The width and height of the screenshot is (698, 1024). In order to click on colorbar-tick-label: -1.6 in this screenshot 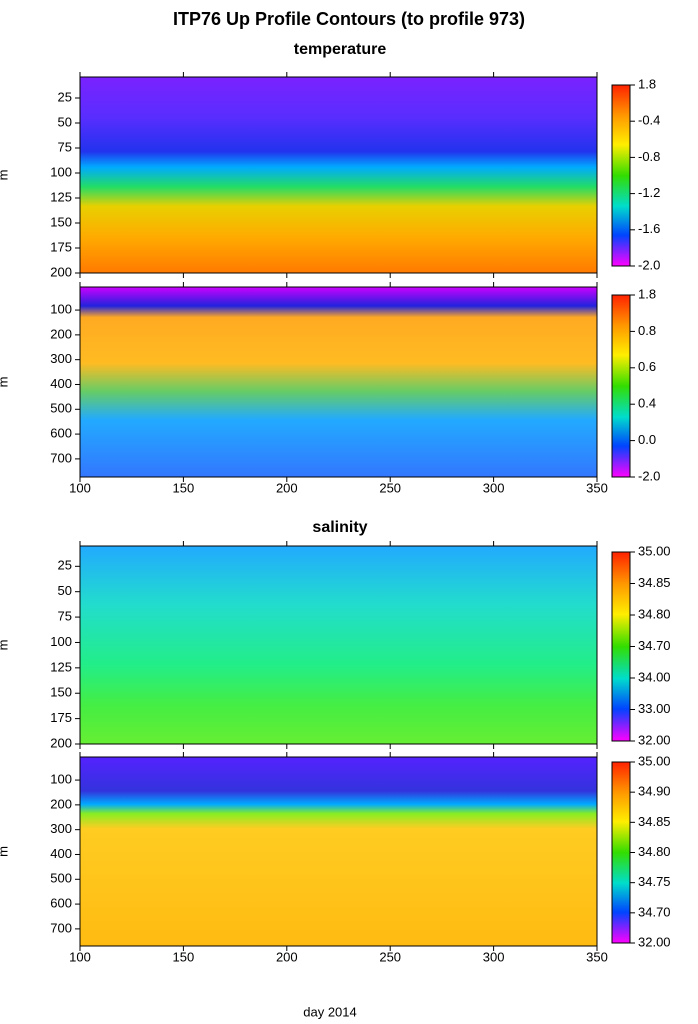, I will do `click(649, 228)`.